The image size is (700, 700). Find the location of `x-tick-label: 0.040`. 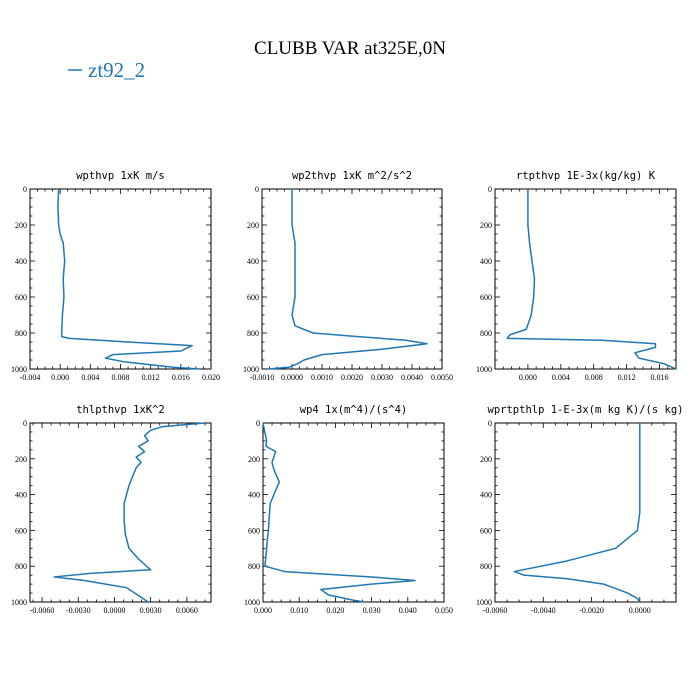

x-tick-label: 0.040 is located at coordinates (408, 610).